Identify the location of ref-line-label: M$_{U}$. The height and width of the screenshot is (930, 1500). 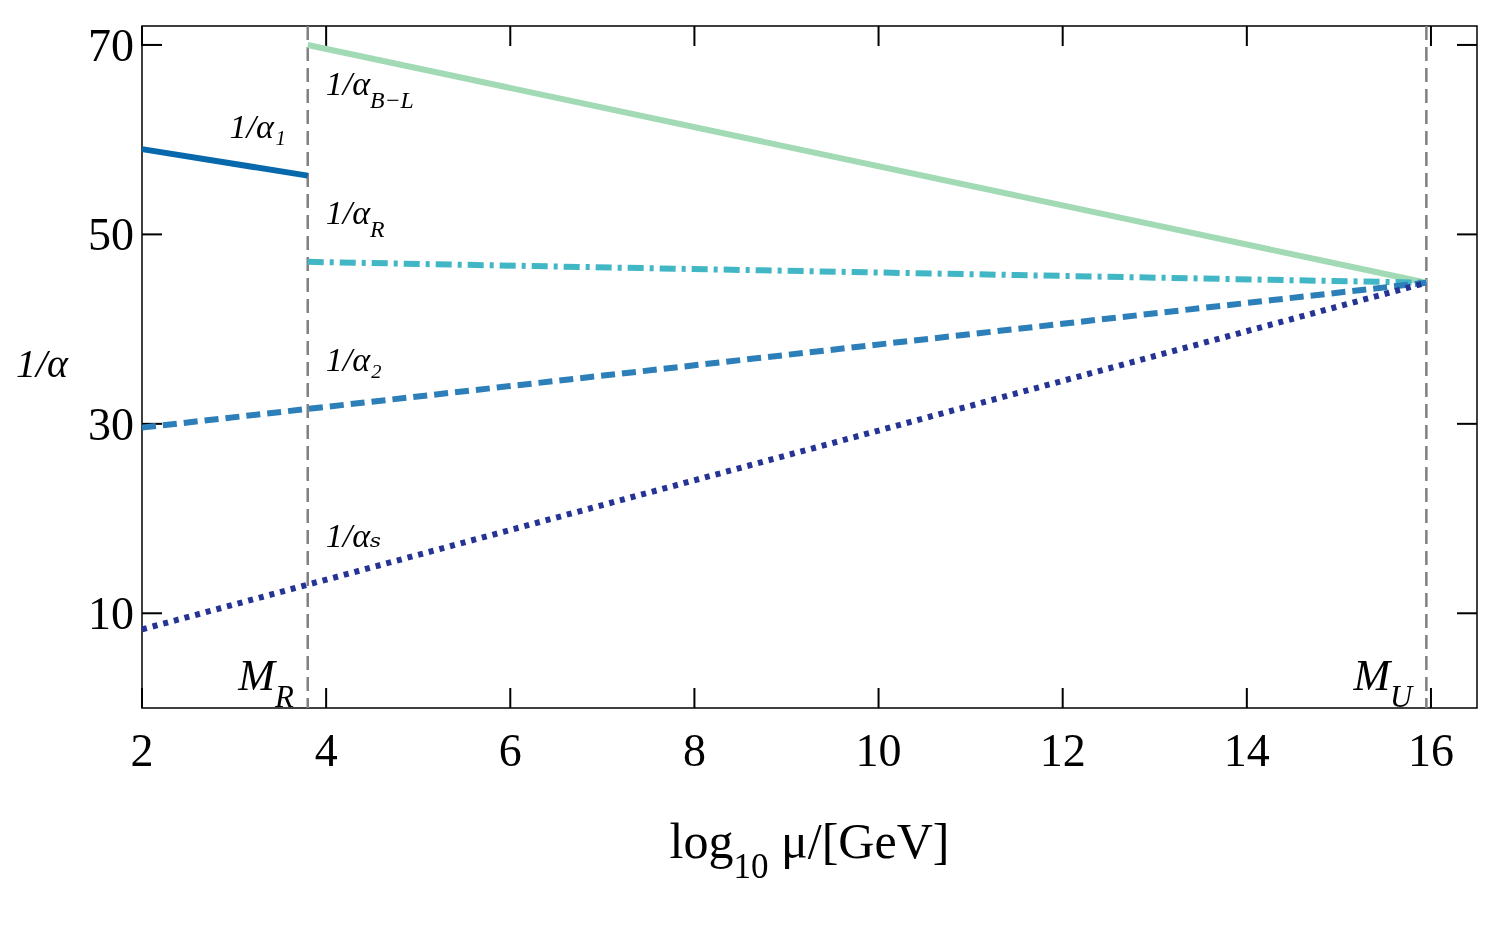
(1383, 682).